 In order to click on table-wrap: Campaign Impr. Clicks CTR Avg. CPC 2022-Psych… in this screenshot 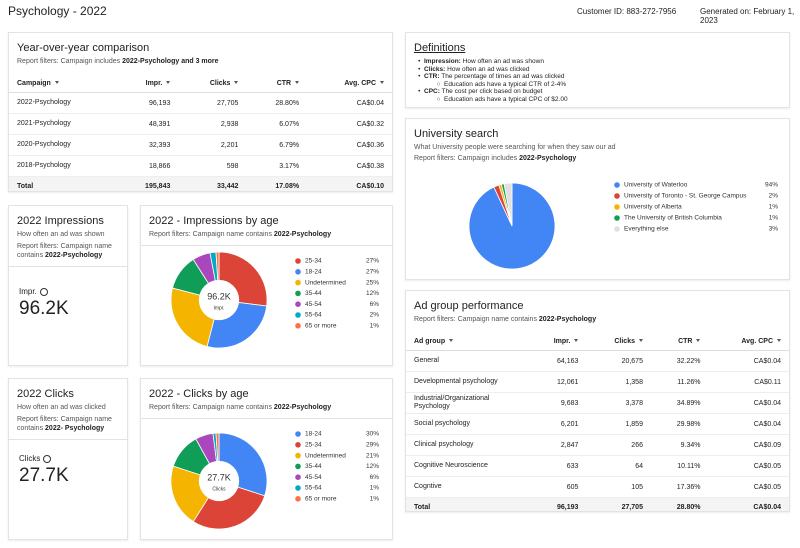, I will do `click(200, 132)`.